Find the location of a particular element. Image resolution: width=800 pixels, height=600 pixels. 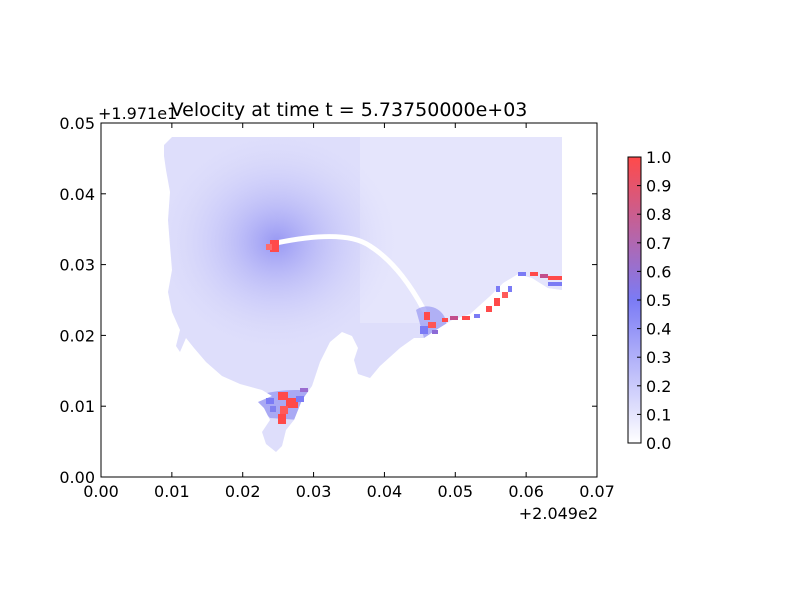

y-tick-label: 0.02 is located at coordinates (77, 335).